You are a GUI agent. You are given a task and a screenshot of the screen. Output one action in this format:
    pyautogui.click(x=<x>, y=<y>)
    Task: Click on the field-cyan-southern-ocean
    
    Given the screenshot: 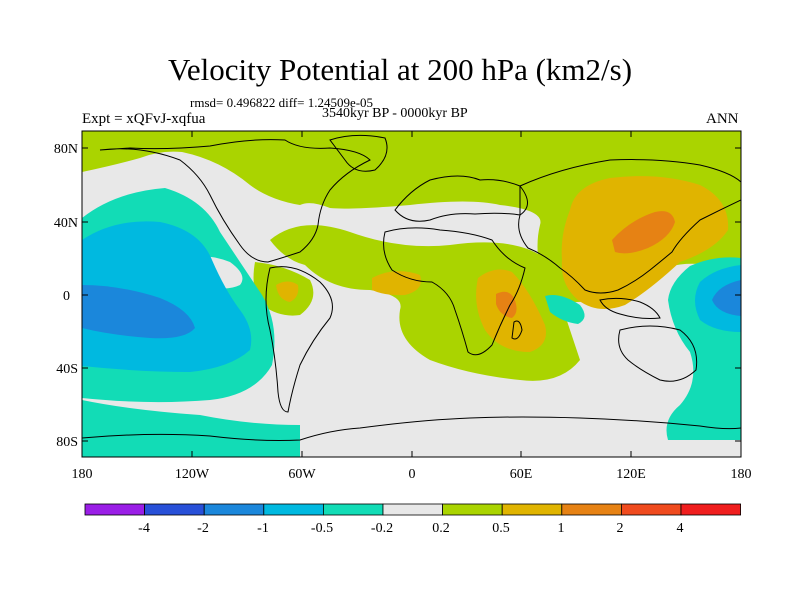 What is the action you would take?
    pyautogui.click(x=191, y=428)
    